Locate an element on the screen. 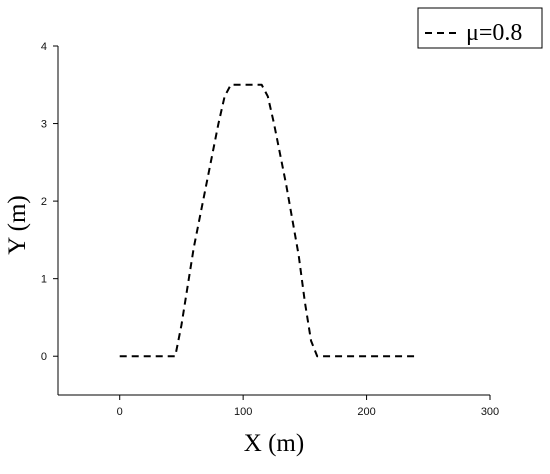 Image resolution: width=550 pixels, height=474 pixels. x-axis-title: X (m) is located at coordinates (274, 443).